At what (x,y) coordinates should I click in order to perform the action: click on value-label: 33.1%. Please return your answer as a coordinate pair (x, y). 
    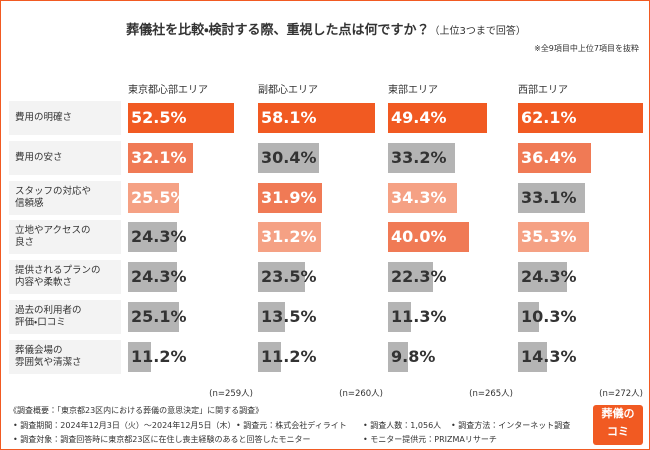
    Looking at the image, I should click on (549, 197).